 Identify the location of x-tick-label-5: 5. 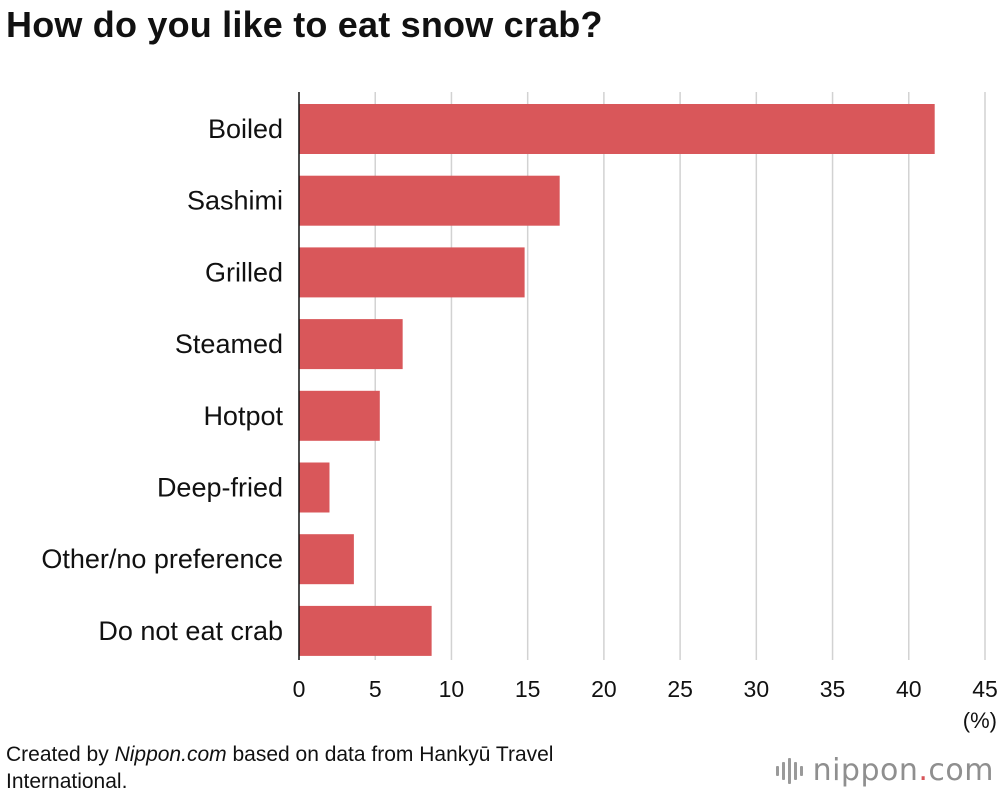
(375, 689).